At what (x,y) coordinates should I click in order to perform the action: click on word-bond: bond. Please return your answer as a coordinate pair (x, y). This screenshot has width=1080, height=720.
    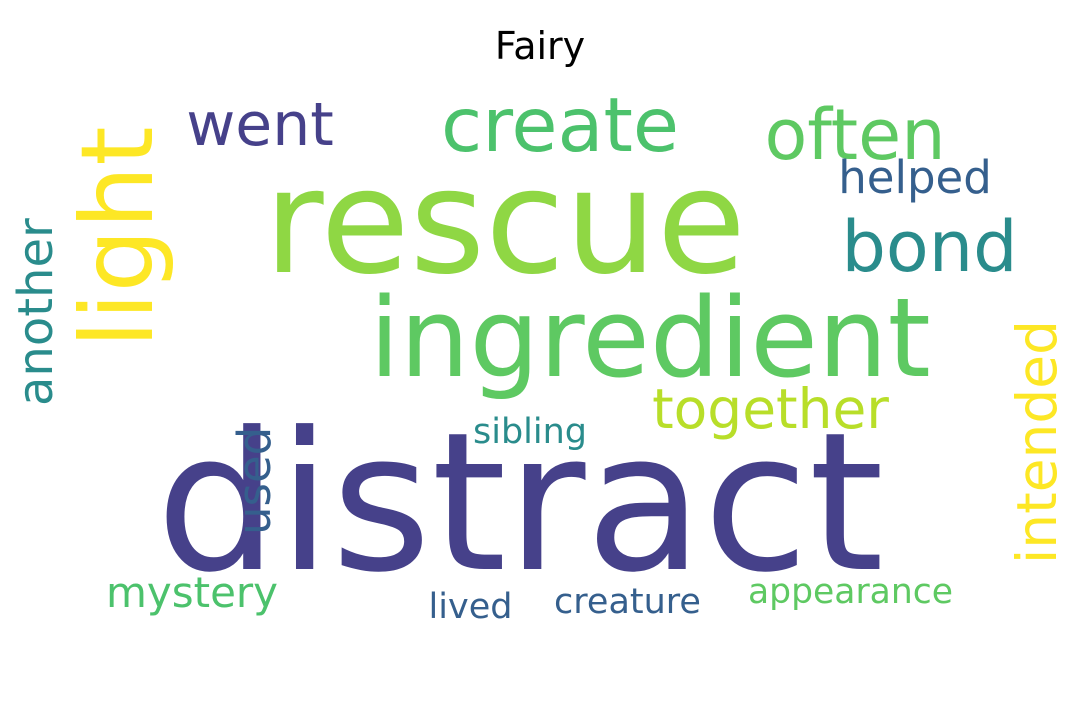
    Looking at the image, I should click on (929, 247).